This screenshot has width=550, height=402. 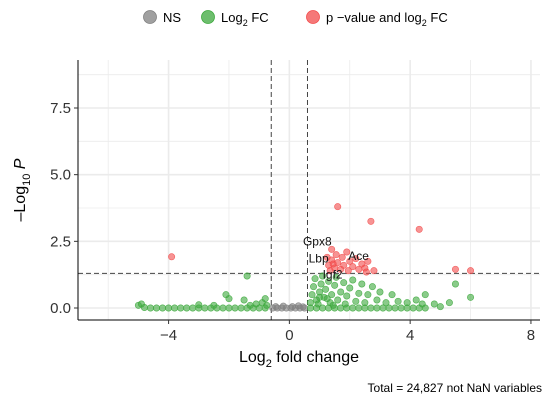 What do you see at coordinates (168, 335) in the screenshot?
I see `x-tick-label: −4` at bounding box center [168, 335].